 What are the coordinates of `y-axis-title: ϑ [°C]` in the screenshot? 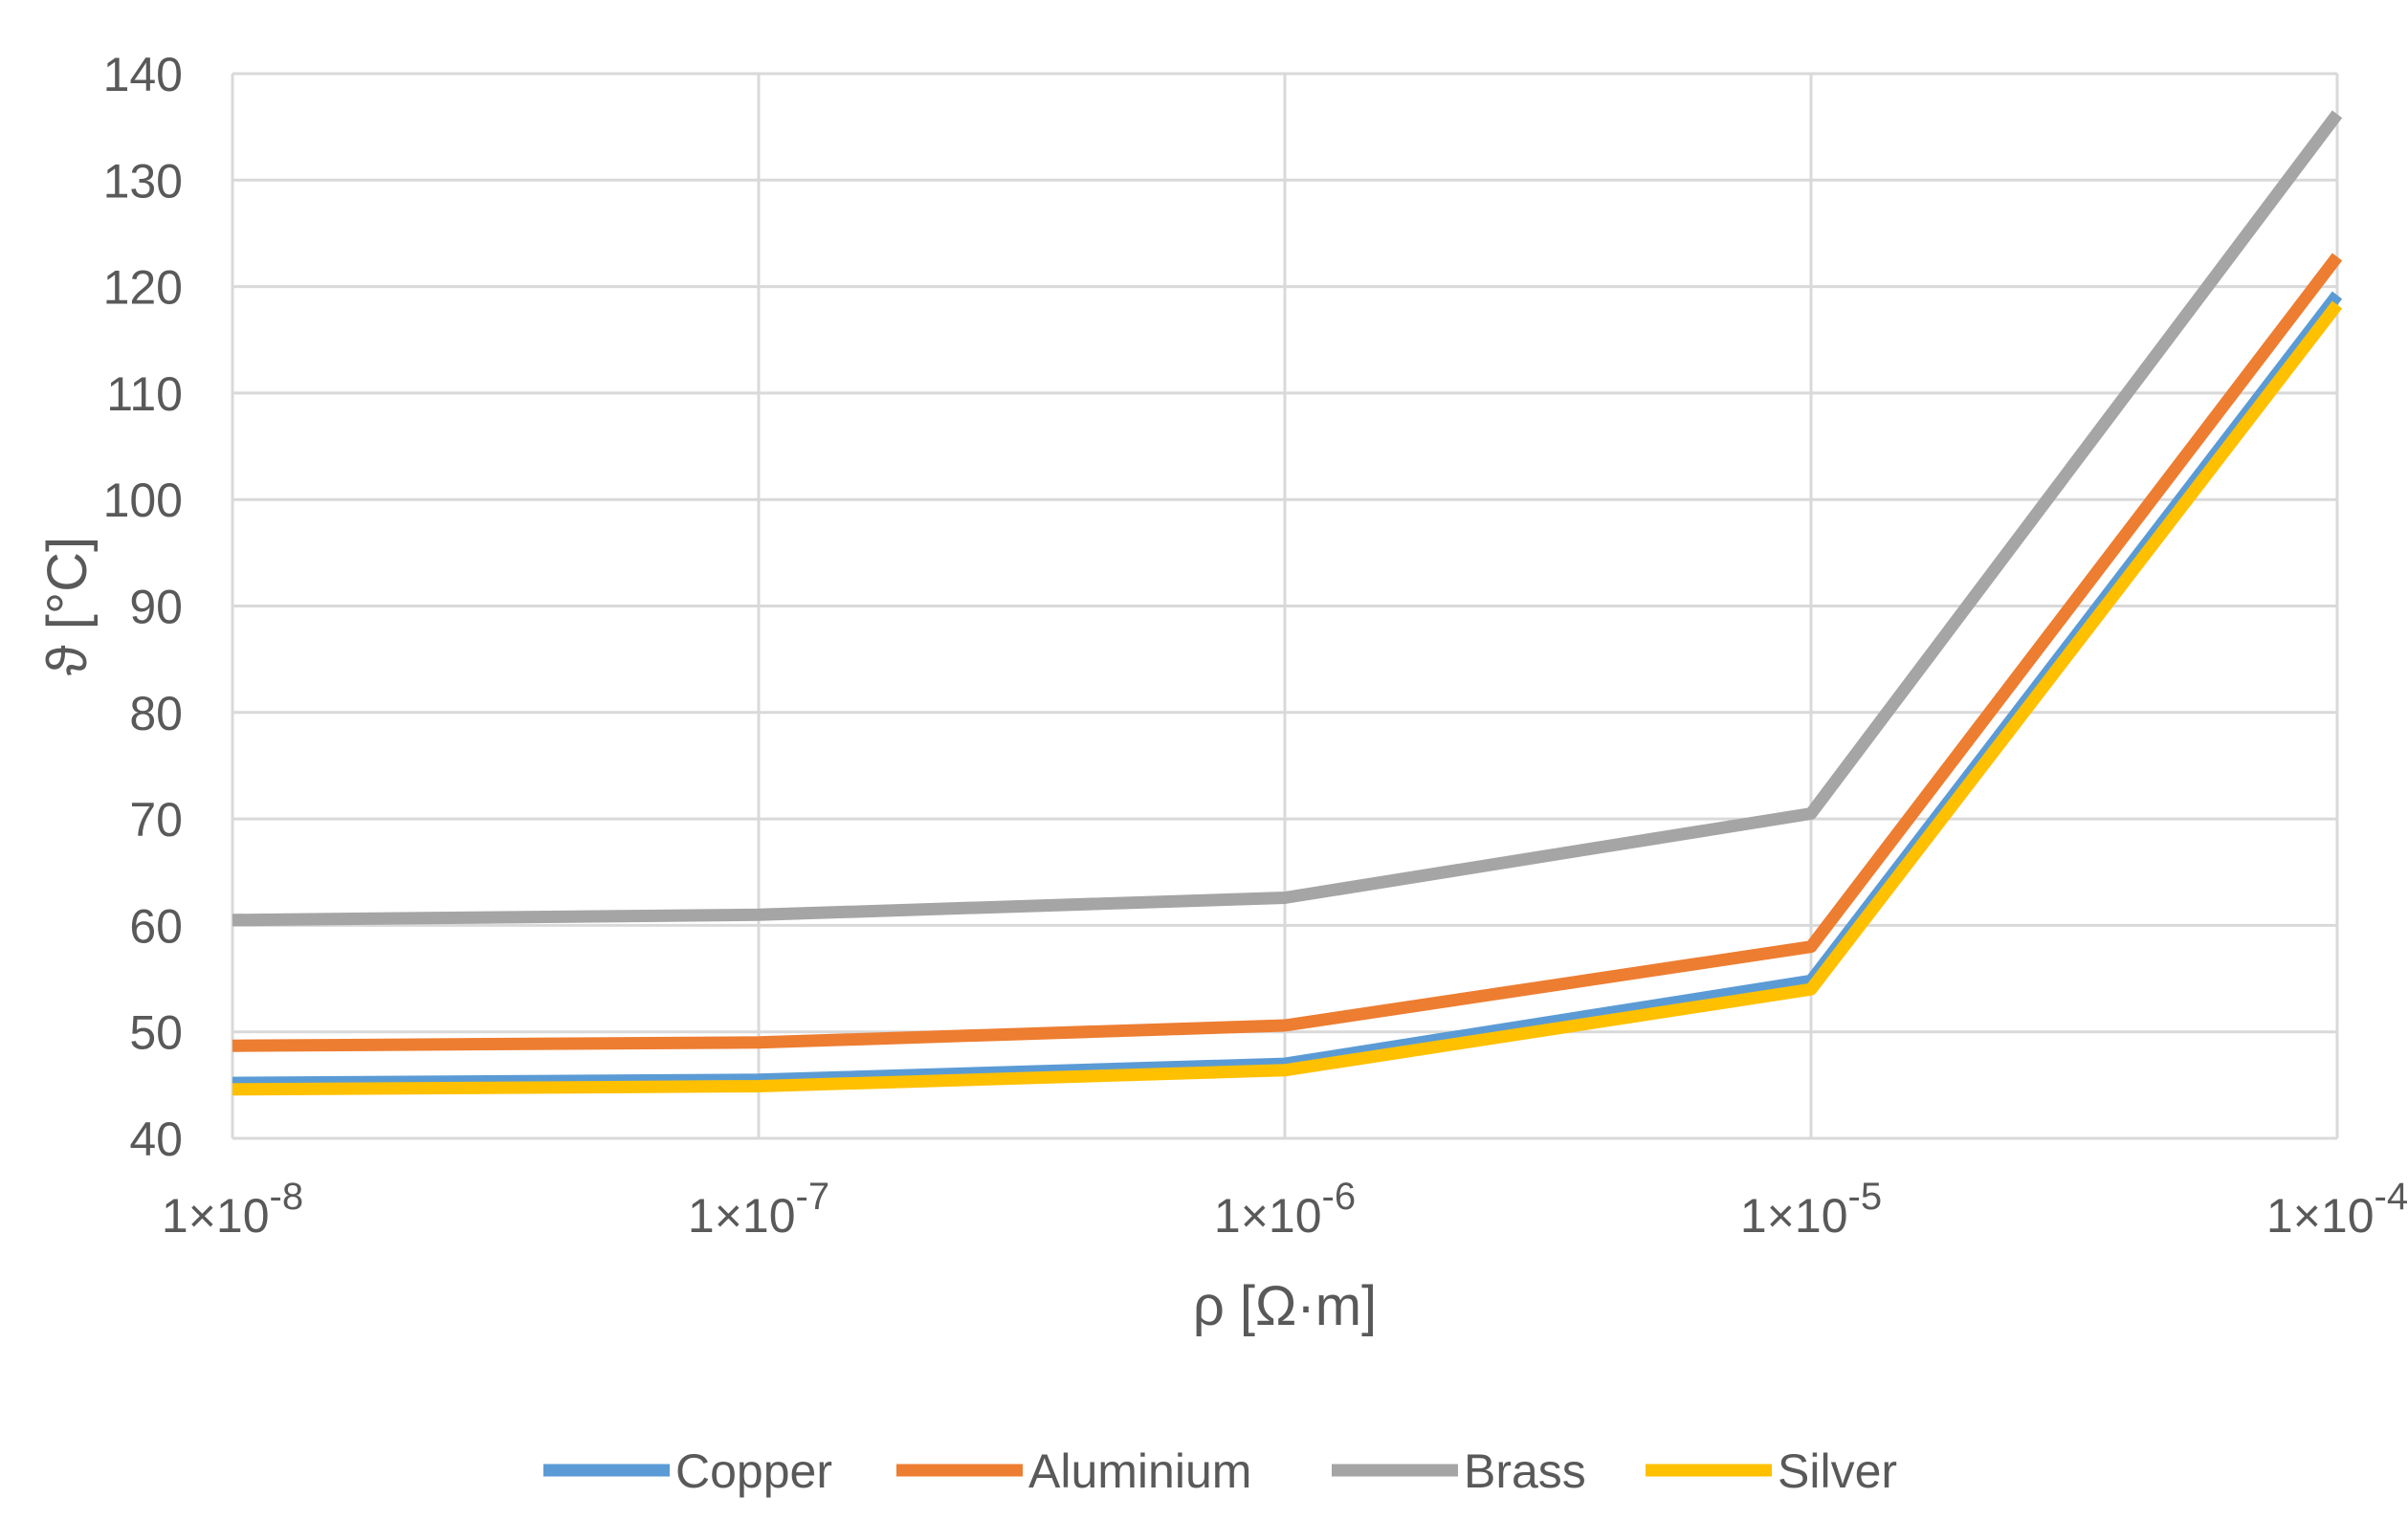 It's located at (67, 606).